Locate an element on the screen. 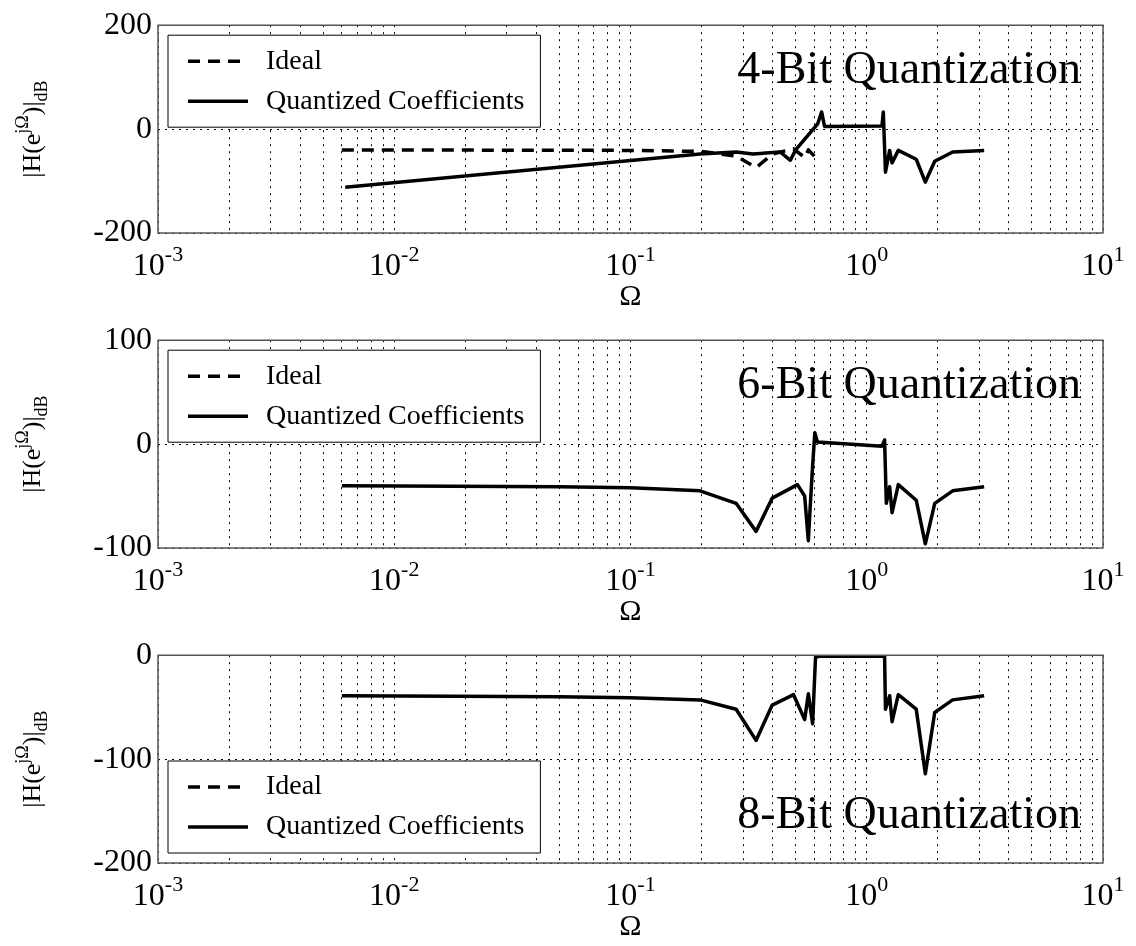 This screenshot has height=946, width=1136. y-tick-label: 200 is located at coordinates (128, 22).